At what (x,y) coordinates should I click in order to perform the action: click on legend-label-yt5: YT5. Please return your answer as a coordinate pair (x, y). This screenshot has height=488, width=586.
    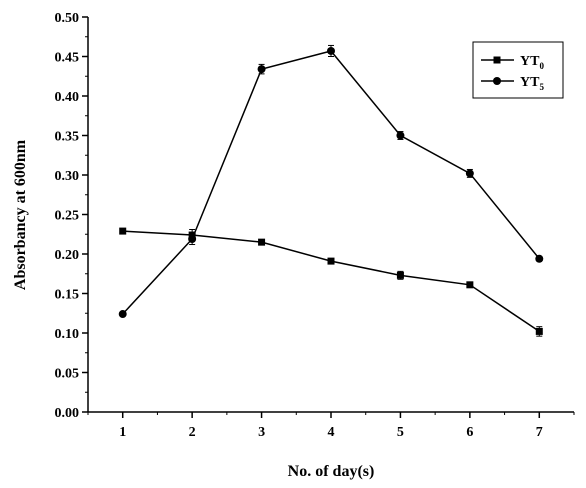
    Looking at the image, I should click on (532, 83).